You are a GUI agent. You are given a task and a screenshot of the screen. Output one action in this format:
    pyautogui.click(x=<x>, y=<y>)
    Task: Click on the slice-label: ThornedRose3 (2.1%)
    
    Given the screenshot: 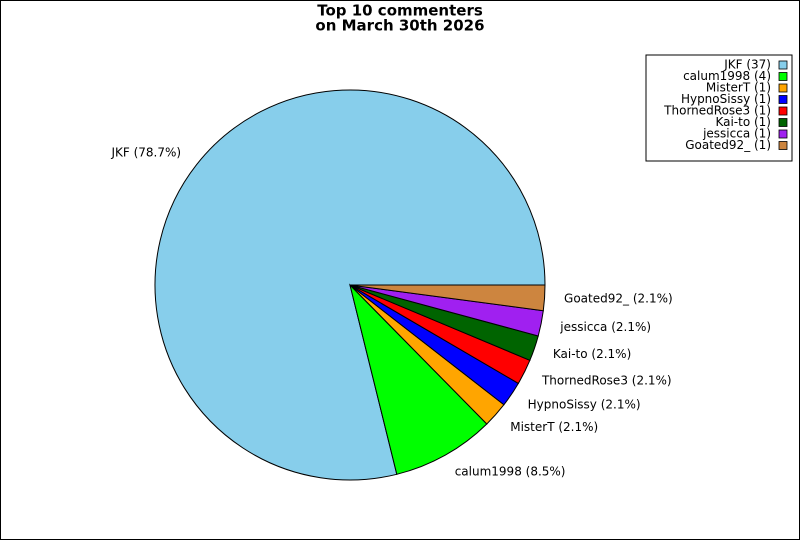 What is the action you would take?
    pyautogui.click(x=606, y=380)
    